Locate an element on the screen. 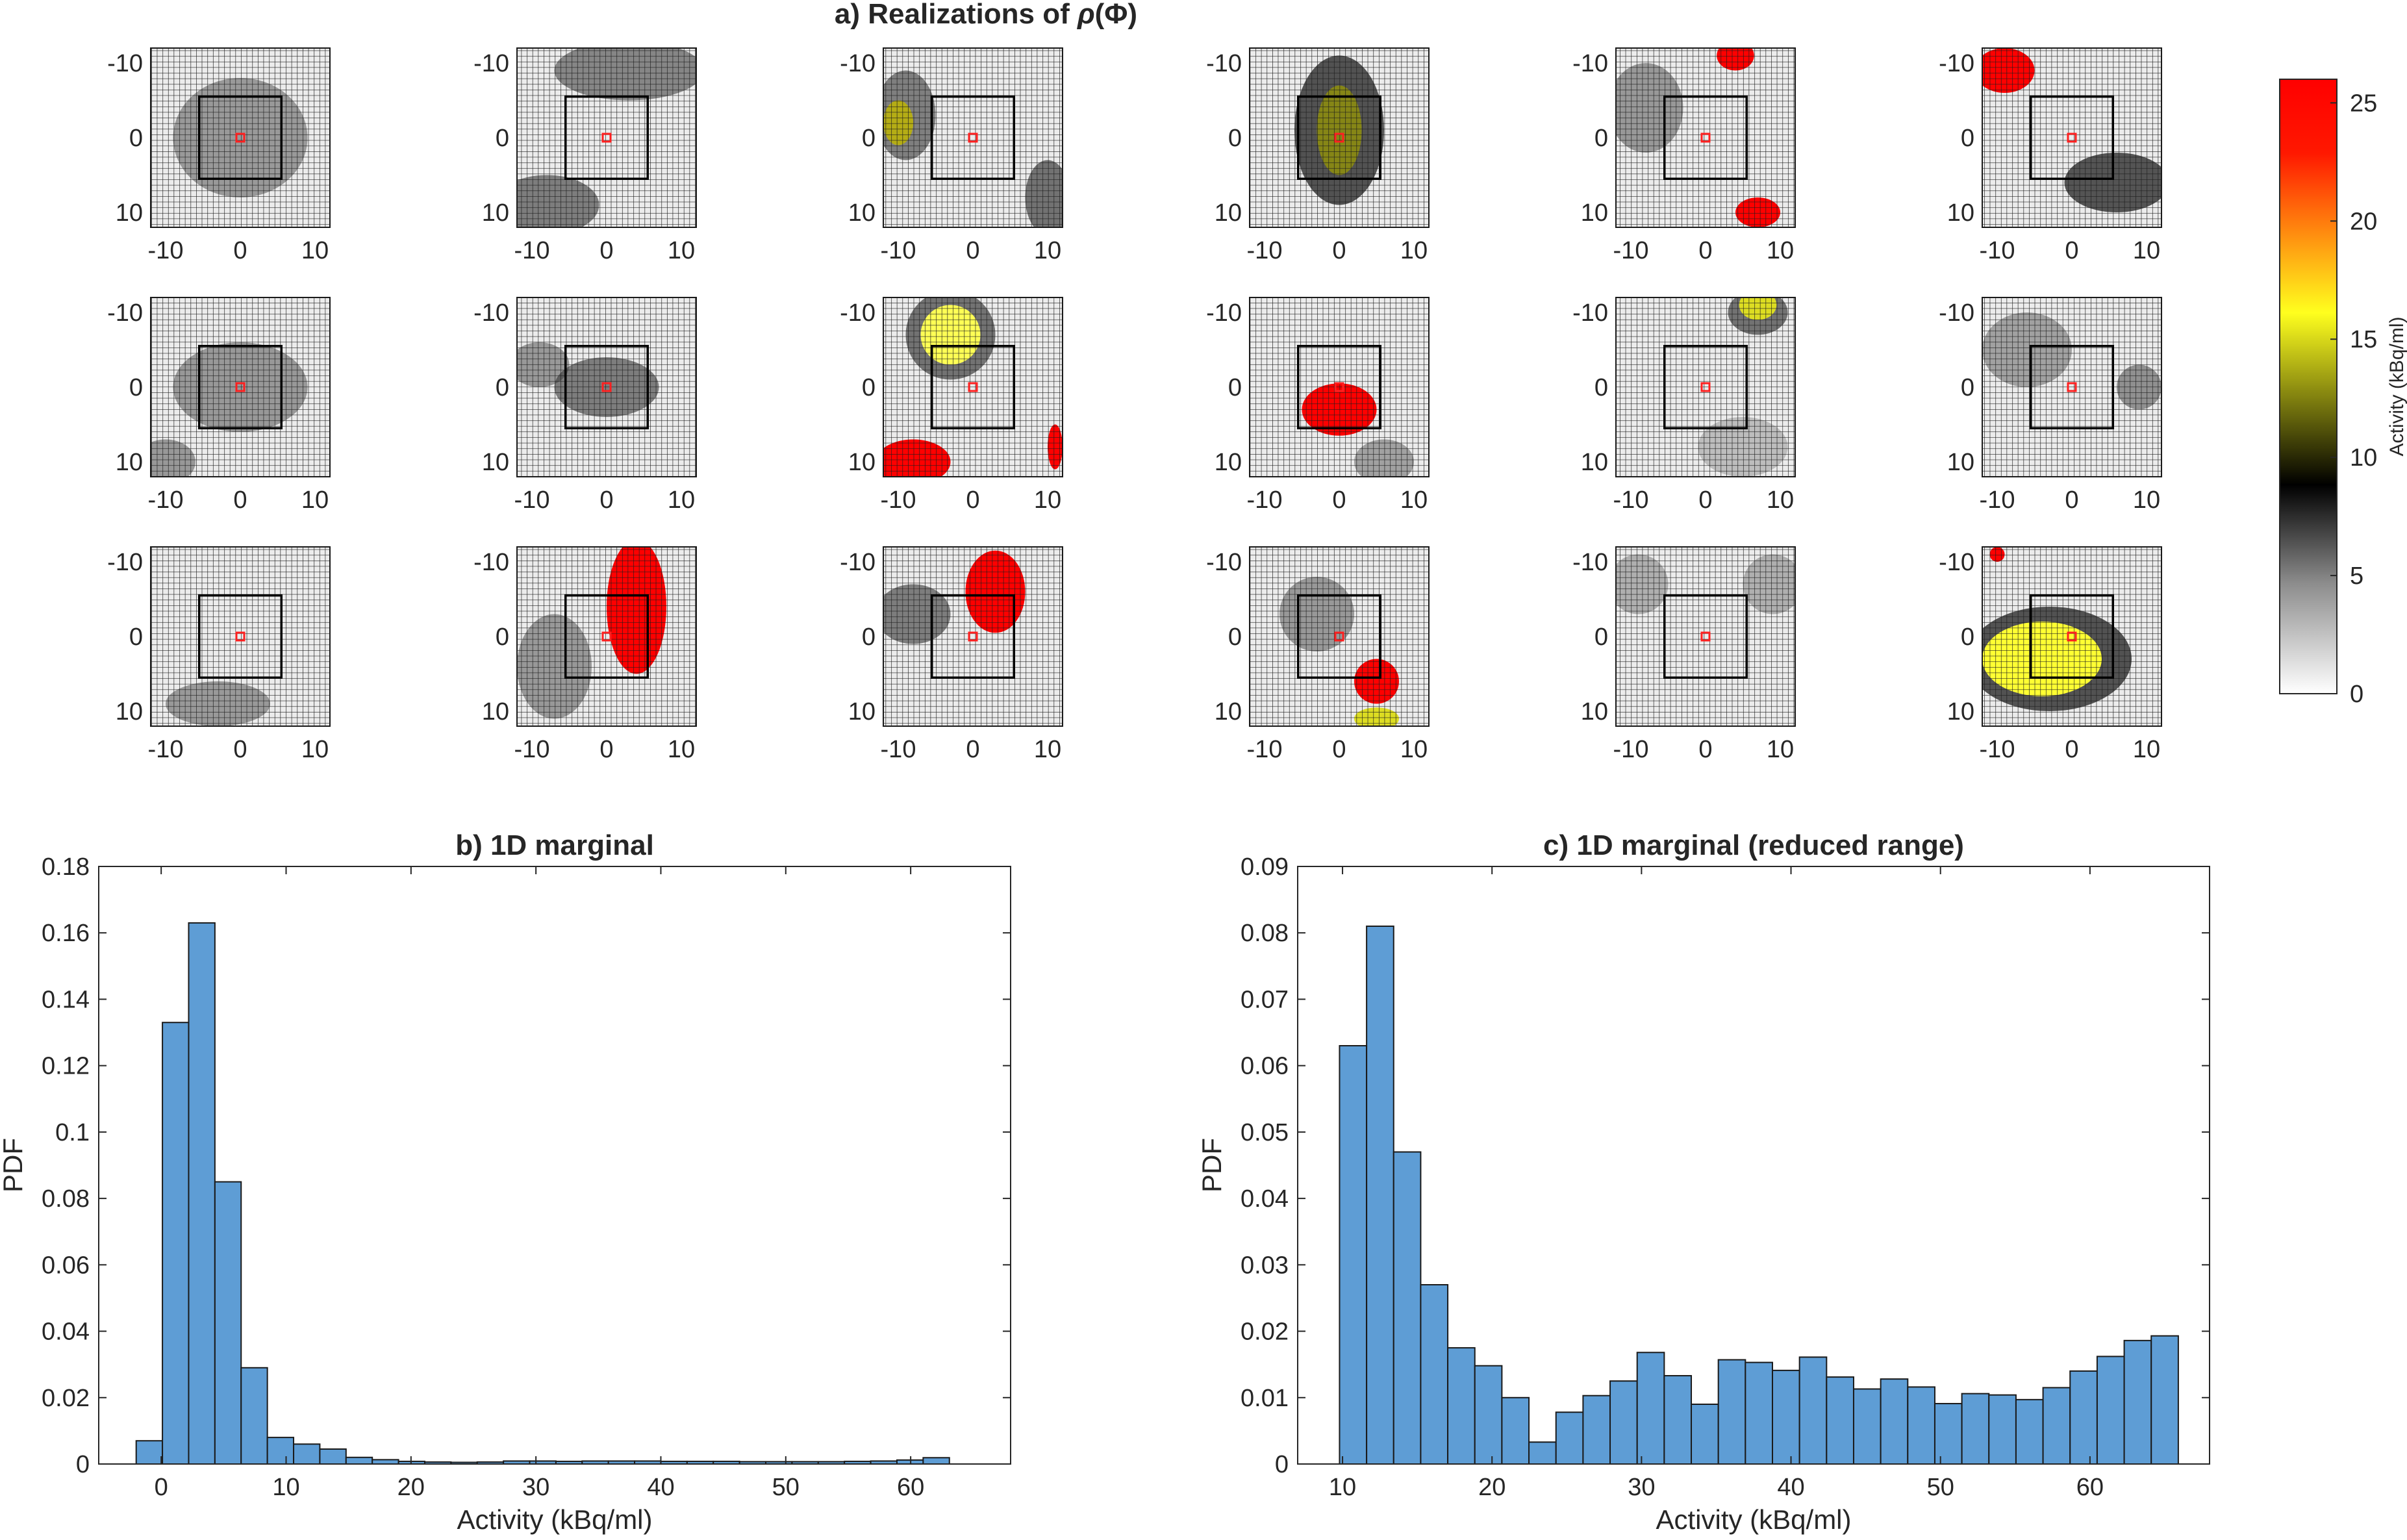 The image size is (2407, 1540). xtick-label: 40 is located at coordinates (1790, 1487).